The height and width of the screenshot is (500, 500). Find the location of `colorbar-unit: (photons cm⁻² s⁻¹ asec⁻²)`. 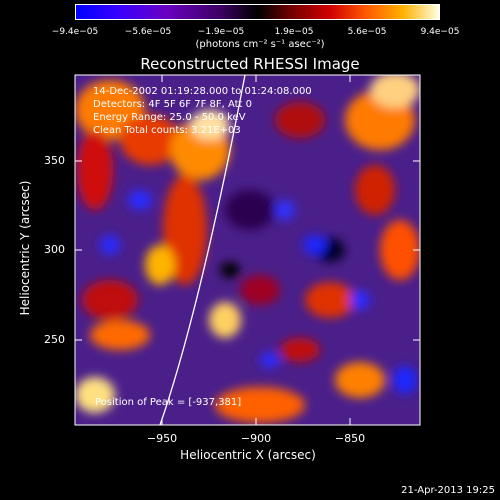

colorbar-unit: (photons cm⁻² s⁻¹ asec⁻²) is located at coordinates (260, 44).